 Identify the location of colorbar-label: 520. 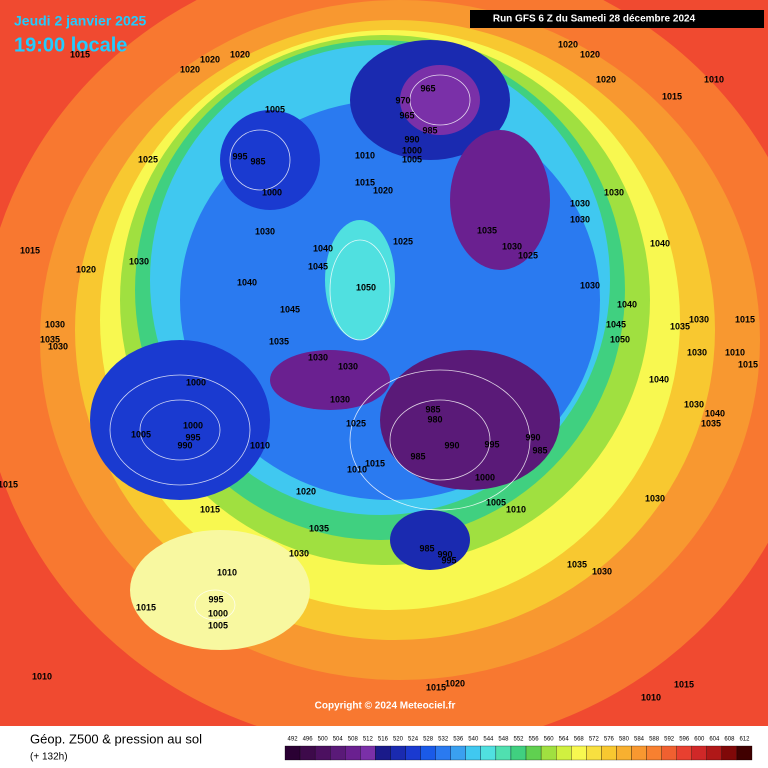
(398, 740).